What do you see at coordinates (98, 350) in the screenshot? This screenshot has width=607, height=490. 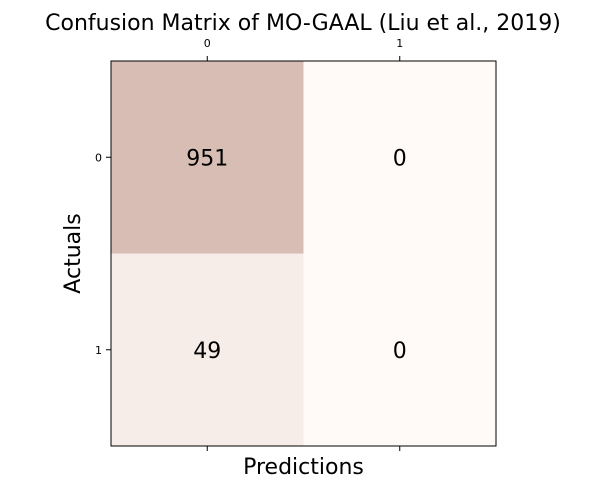 I see `y-tick-label-1: 1` at bounding box center [98, 350].